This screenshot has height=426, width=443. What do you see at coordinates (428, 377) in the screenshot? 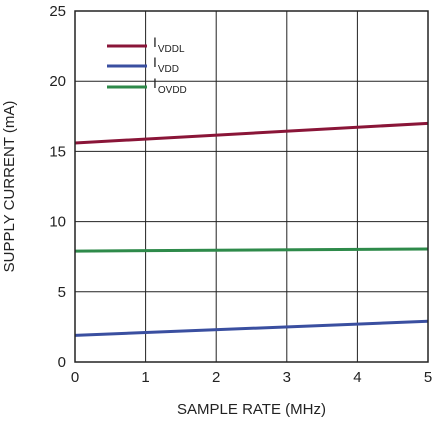
I see `x-tick-label: 5` at bounding box center [428, 377].